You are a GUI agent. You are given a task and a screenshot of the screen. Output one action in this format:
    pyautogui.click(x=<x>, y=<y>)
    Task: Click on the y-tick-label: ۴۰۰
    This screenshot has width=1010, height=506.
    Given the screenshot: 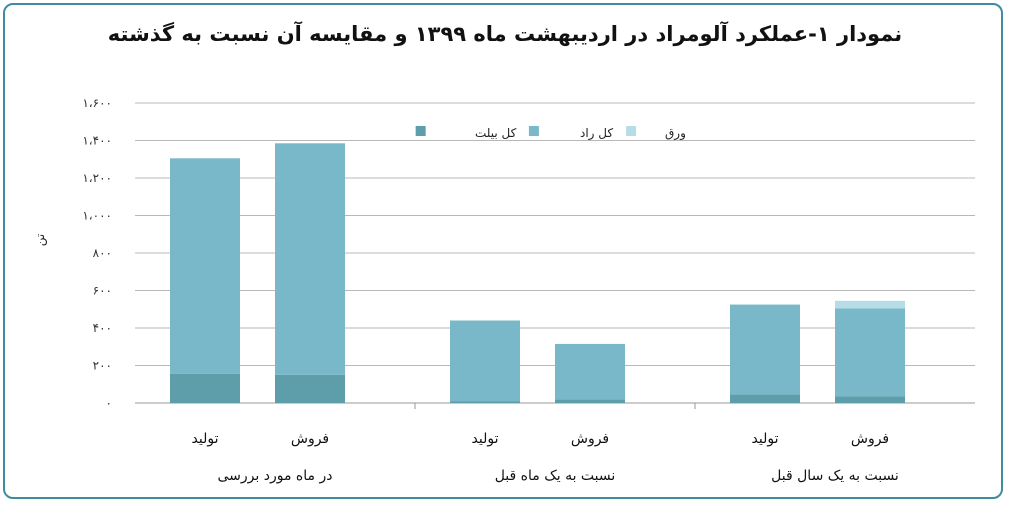 What is the action you would take?
    pyautogui.click(x=102, y=328)
    